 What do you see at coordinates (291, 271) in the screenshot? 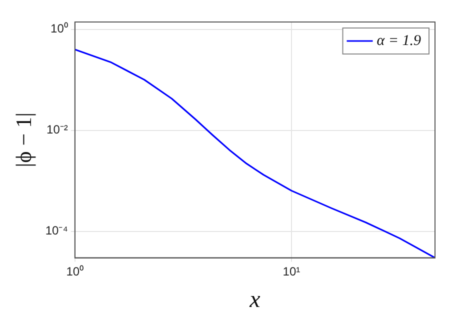
I see `x-tick-label: 10¹` at bounding box center [291, 271].